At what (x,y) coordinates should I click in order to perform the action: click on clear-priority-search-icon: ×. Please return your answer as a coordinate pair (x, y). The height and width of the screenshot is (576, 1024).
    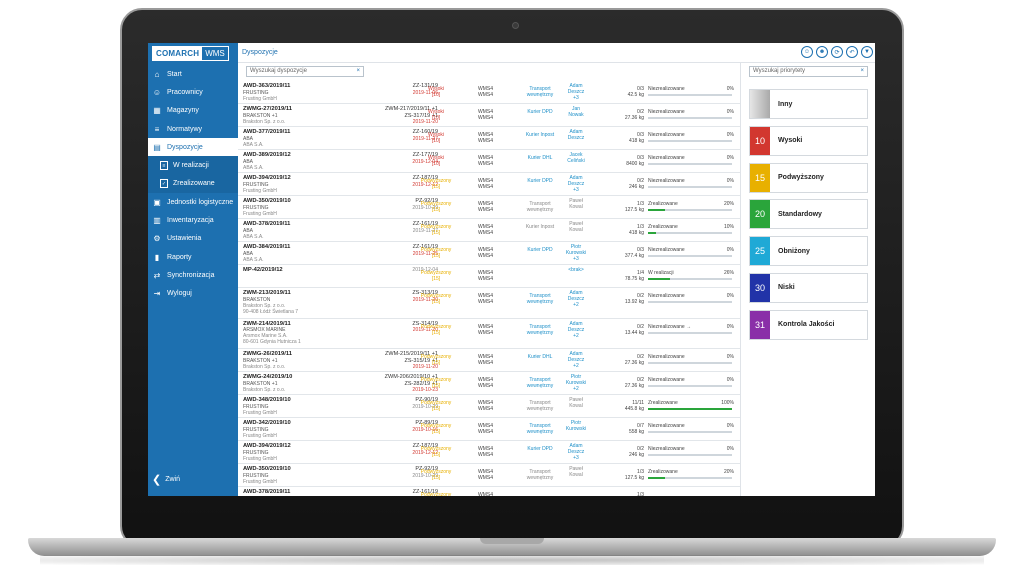
    Looking at the image, I should click on (862, 71).